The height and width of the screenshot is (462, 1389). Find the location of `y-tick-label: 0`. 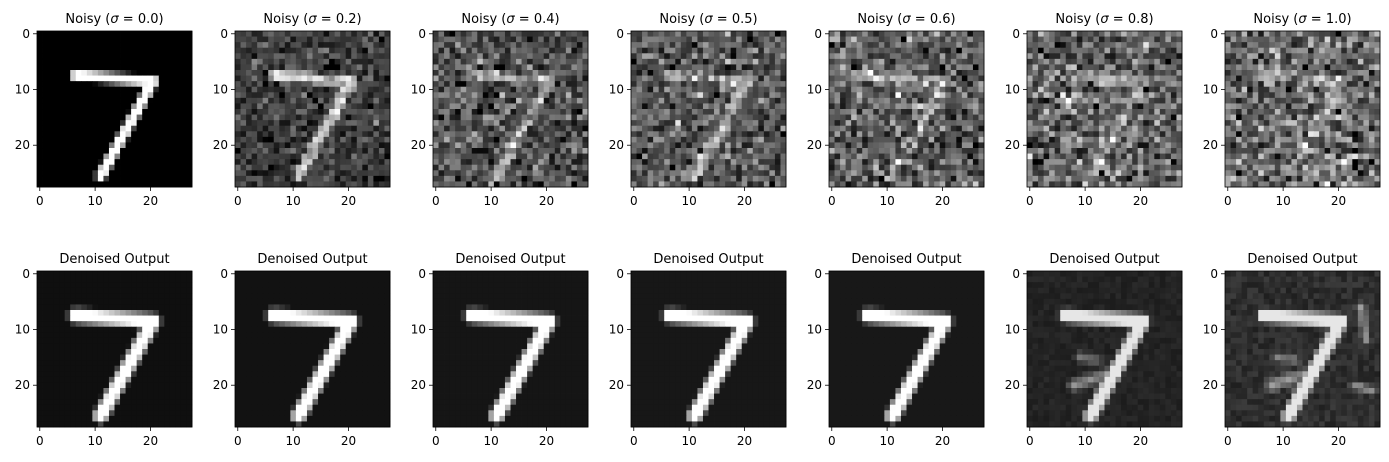

y-tick-label: 0 is located at coordinates (422, 34).